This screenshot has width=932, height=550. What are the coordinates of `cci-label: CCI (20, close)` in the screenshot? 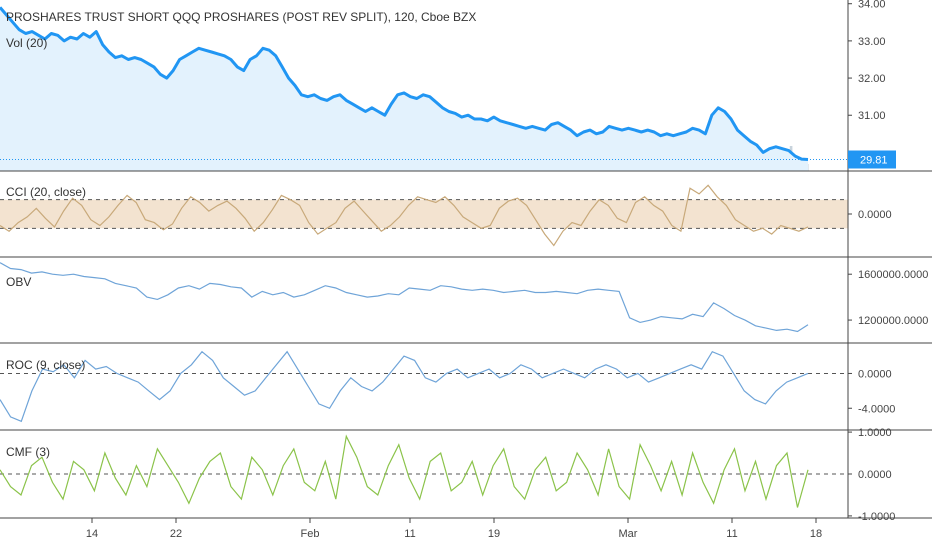 It's located at (46, 192).